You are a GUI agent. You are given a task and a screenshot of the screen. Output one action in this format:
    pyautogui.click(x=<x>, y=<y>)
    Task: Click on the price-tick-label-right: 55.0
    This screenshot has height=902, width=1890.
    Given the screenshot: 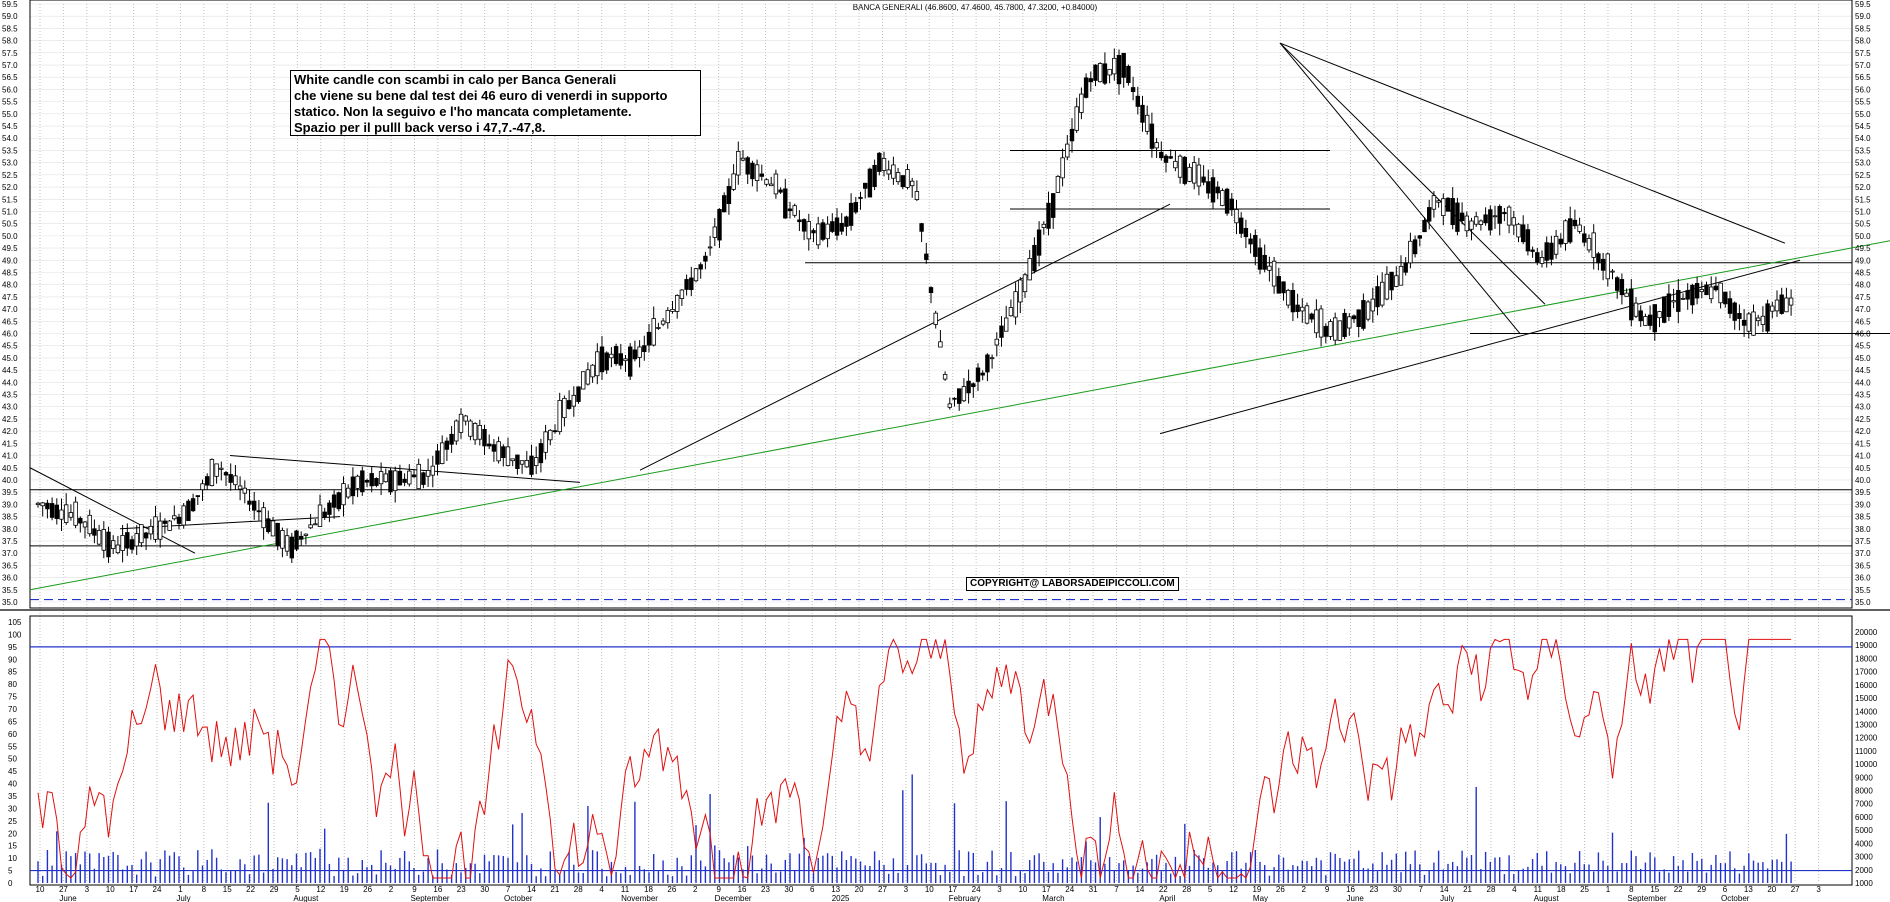 What is the action you would take?
    pyautogui.click(x=1863, y=114)
    